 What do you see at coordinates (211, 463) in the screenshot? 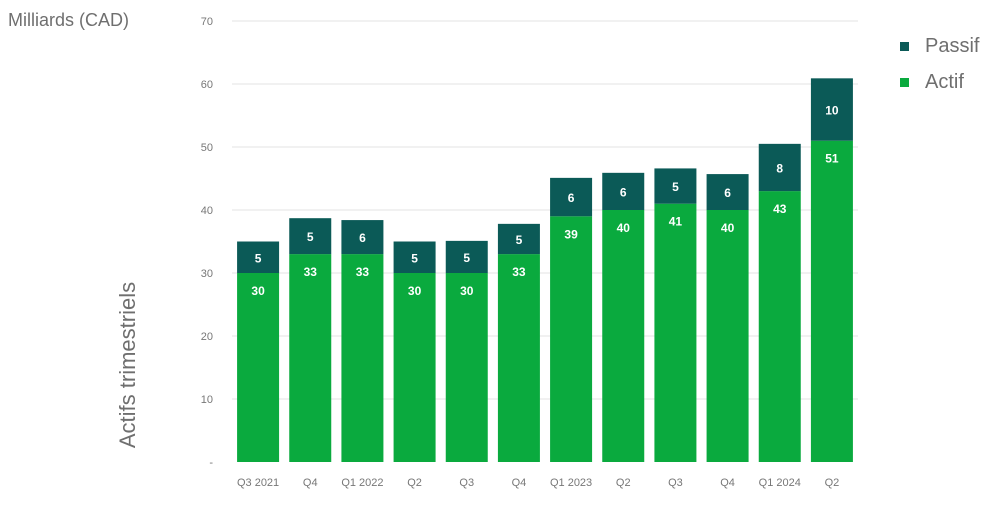
I see `y-tick-label: -` at bounding box center [211, 463].